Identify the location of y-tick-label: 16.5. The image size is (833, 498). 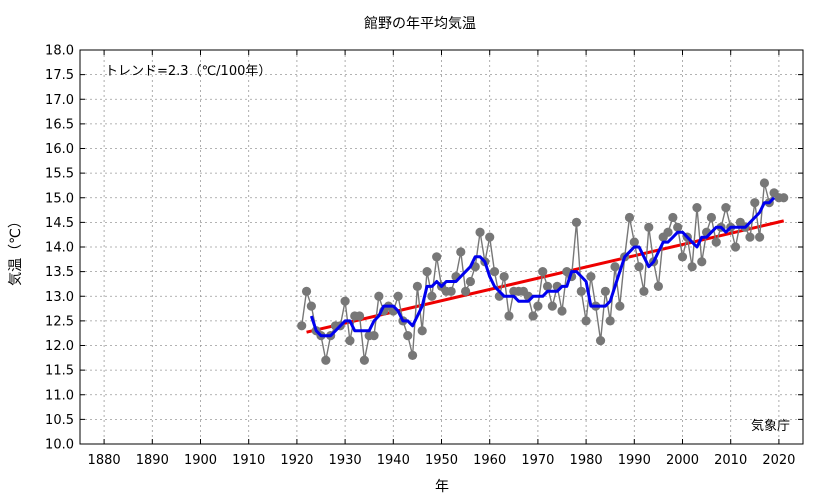
(59, 124).